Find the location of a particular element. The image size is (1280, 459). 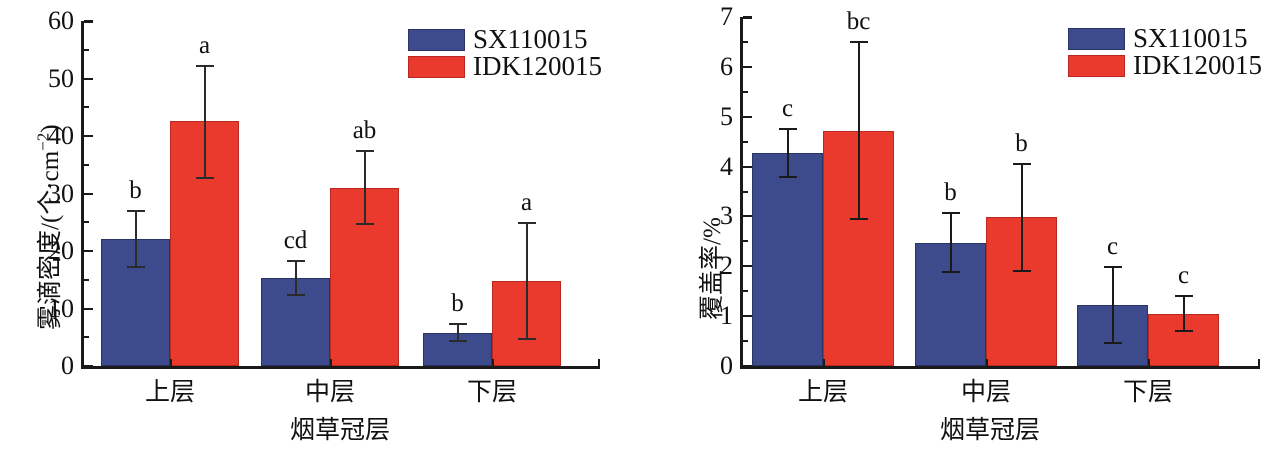

y-axis-title: 雾滴密度/(个·cm−2) is located at coordinates (48, 227).